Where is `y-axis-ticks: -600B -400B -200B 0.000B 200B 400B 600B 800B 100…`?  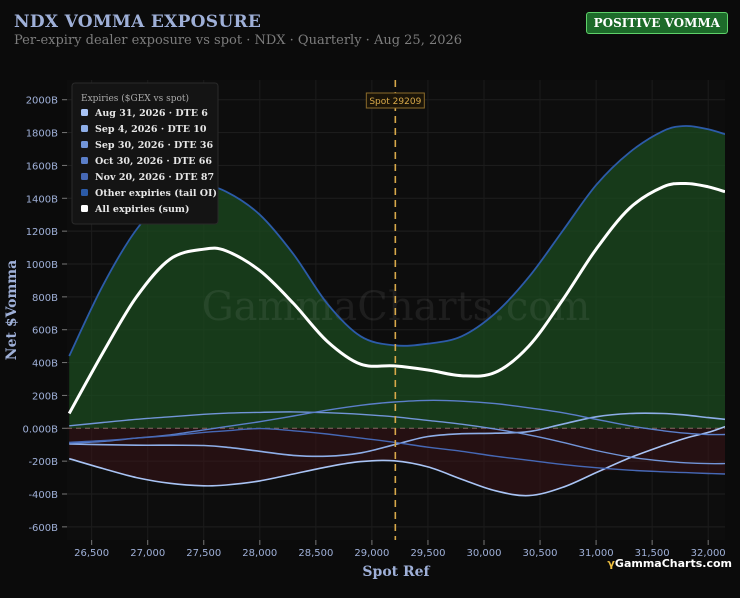 y-axis-ticks: -600B -400B -200B 0.000B 200B 400B 600B 800B 100… is located at coordinates (45, 315).